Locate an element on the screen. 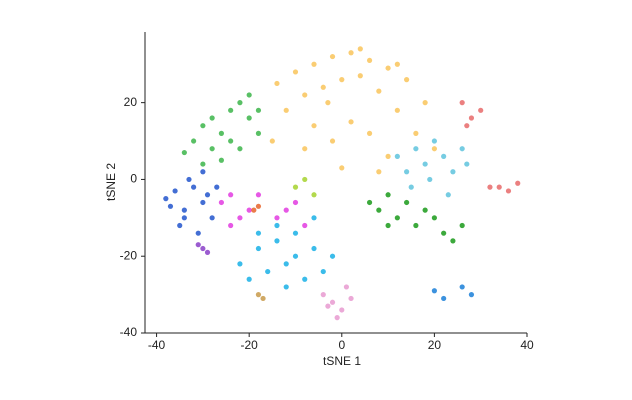 The image size is (632, 400). x-tick-label: -20 is located at coordinates (250, 345).